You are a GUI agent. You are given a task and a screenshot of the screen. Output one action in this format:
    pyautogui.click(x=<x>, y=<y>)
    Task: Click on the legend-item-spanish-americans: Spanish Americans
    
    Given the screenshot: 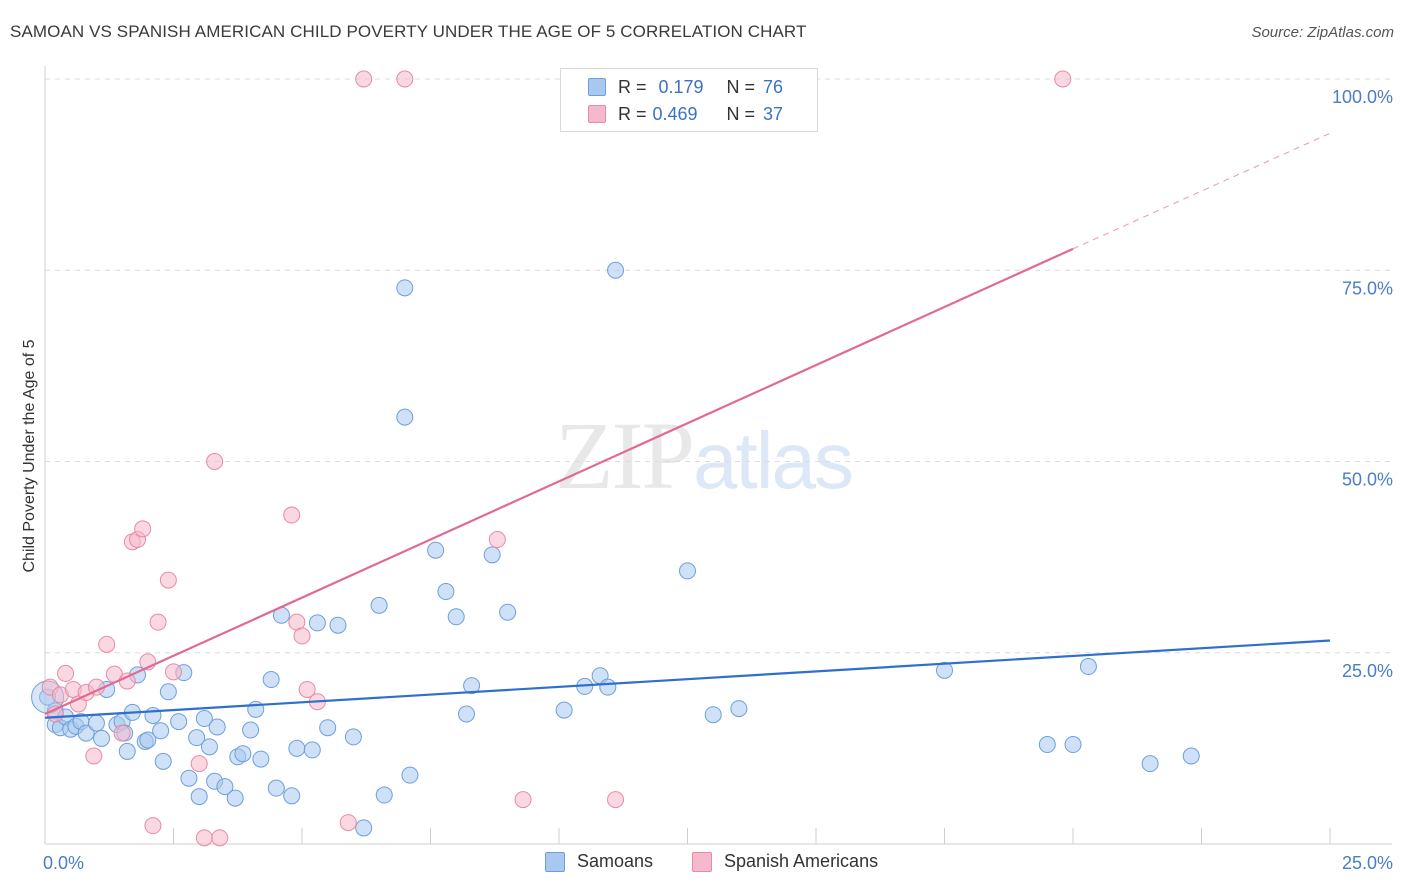 What is the action you would take?
    pyautogui.click(x=785, y=861)
    